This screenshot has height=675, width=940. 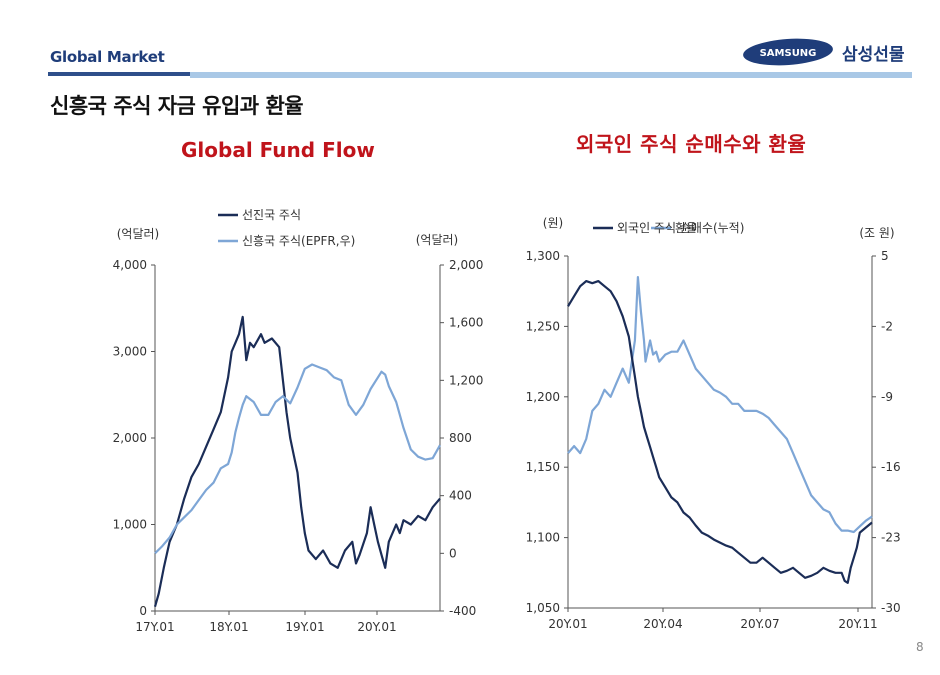 What do you see at coordinates (887, 397) in the screenshot?
I see `right-tick-label: -9` at bounding box center [887, 397].